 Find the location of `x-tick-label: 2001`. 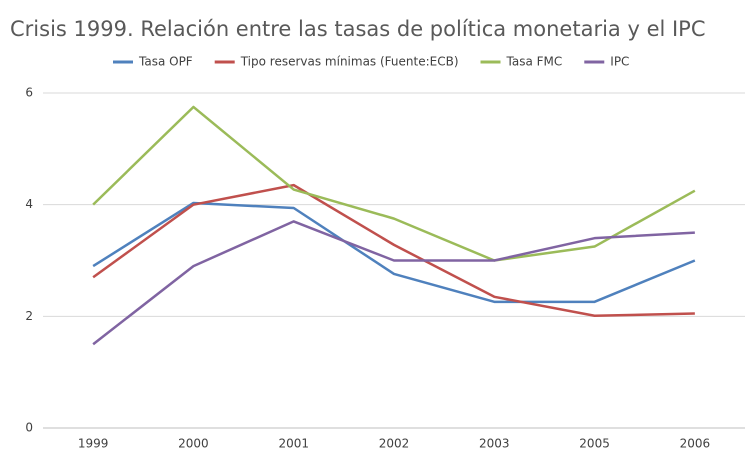

x-tick-label: 2001 is located at coordinates (293, 443).